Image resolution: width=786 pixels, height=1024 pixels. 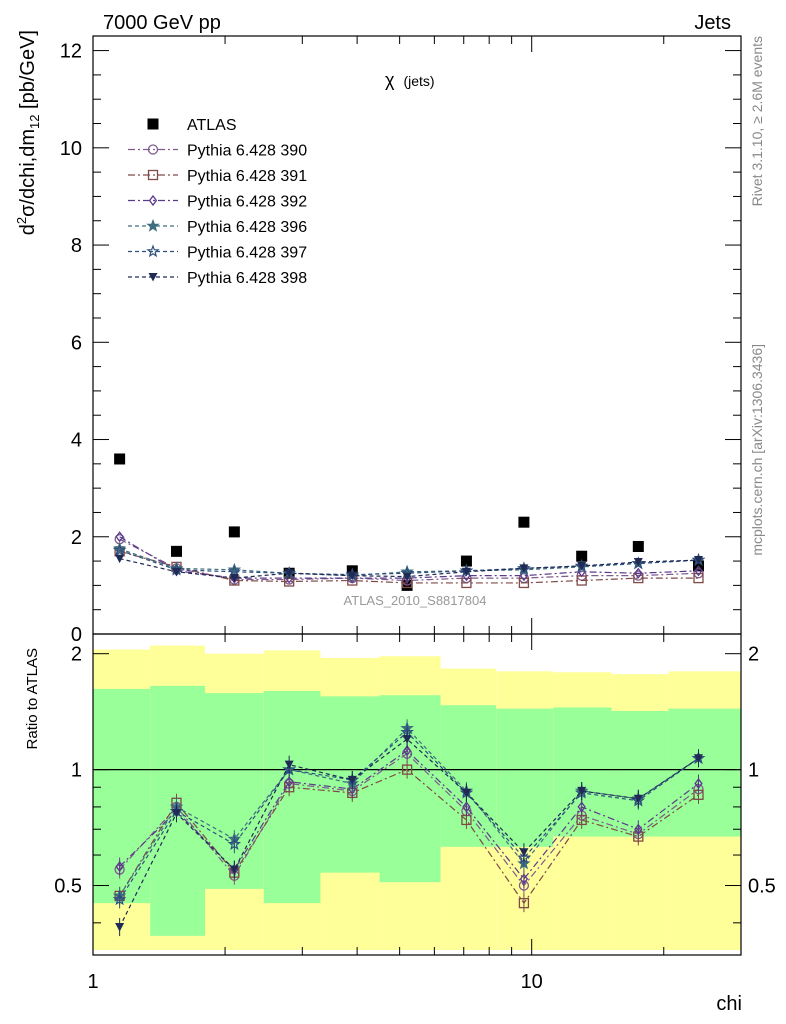 What do you see at coordinates (532, 982) in the screenshot?
I see `x-tick-label: 10` at bounding box center [532, 982].